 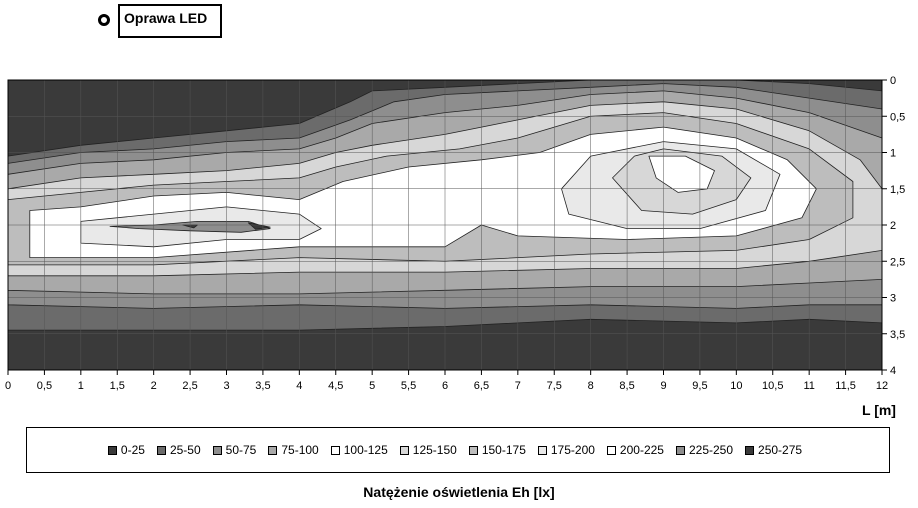 What do you see at coordinates (481, 386) in the screenshot?
I see `x-tick-label: 6,5` at bounding box center [481, 386].